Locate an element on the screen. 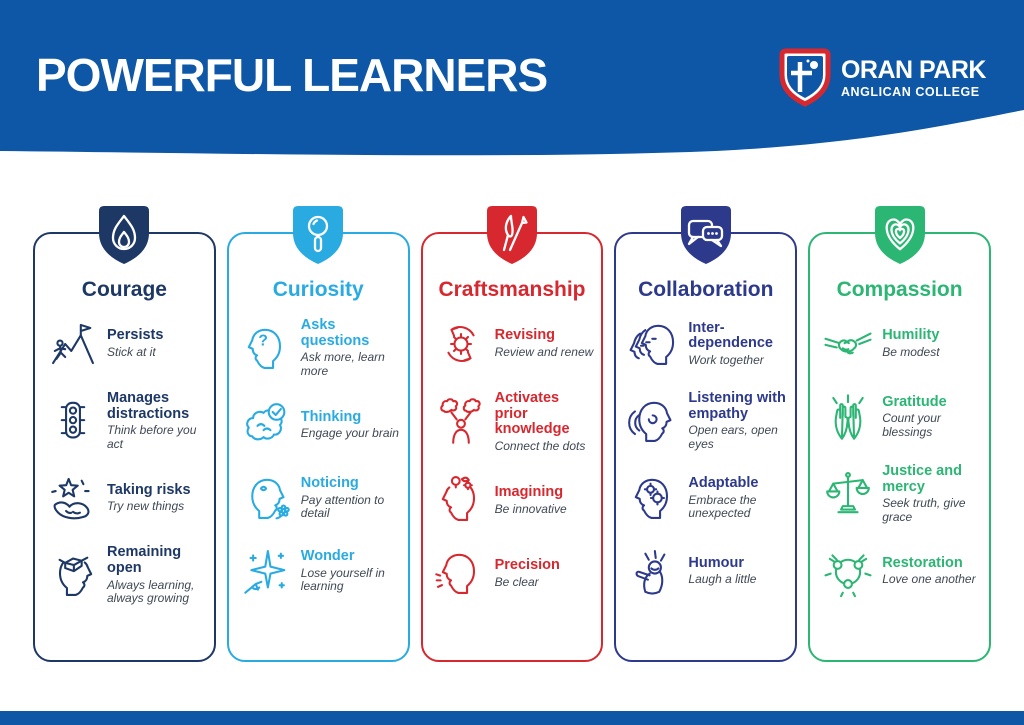  column-title: Compassion is located at coordinates (899, 289).